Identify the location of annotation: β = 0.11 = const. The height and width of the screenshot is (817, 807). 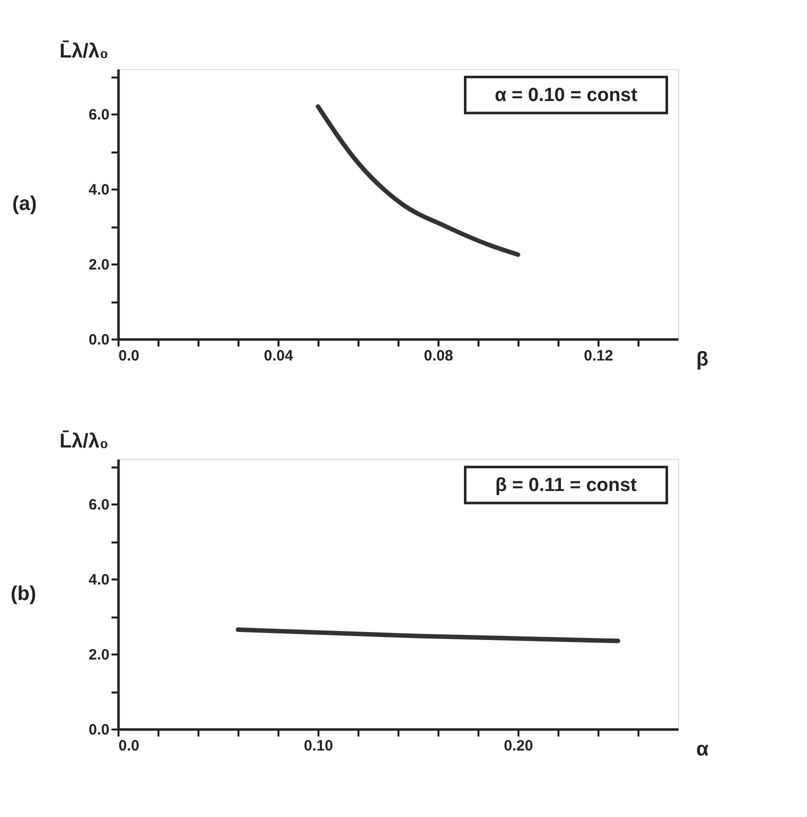
(566, 485).